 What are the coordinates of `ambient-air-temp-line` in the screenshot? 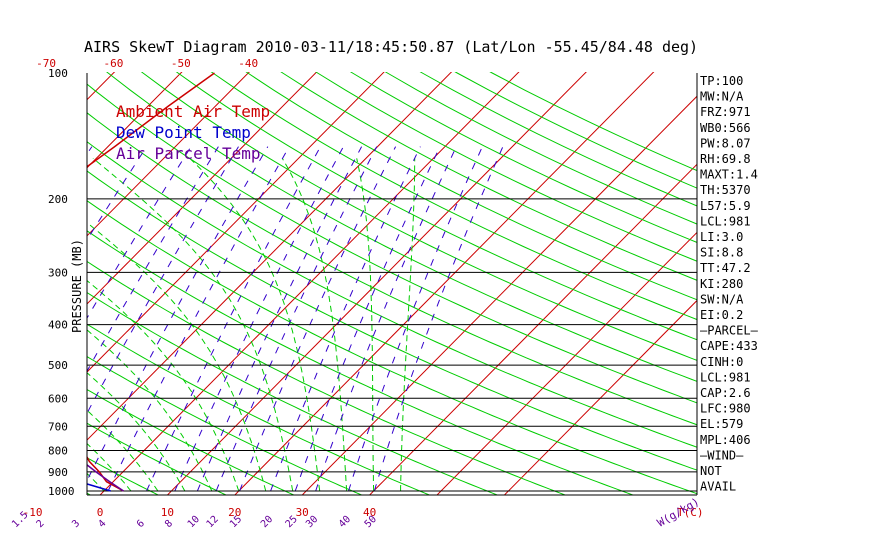 It's located at (151, 282).